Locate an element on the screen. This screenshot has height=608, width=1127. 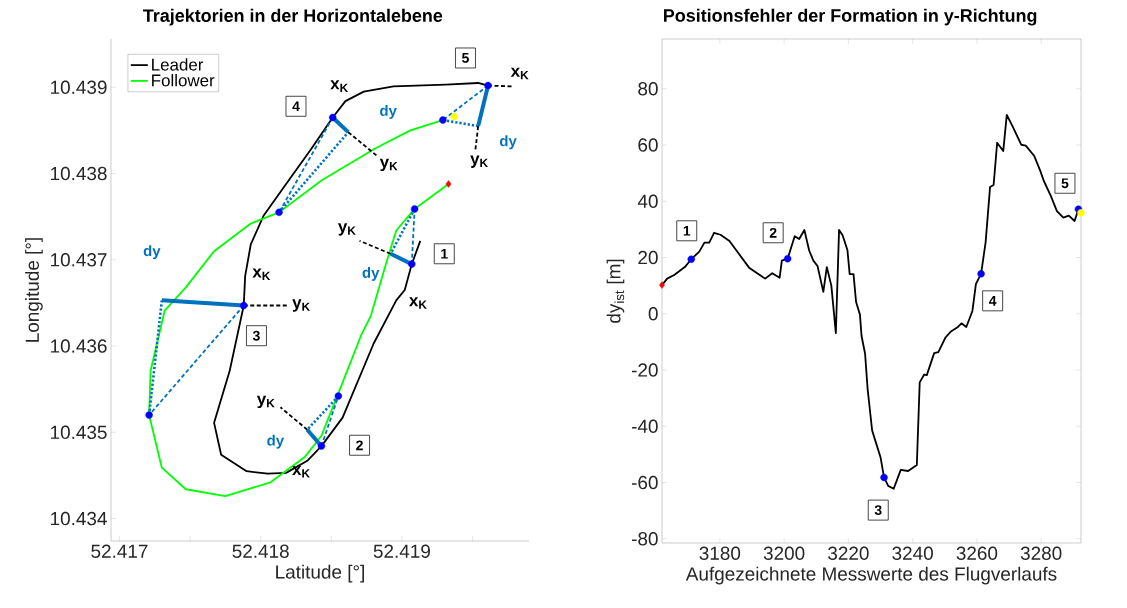
x-tick-label: 3240 is located at coordinates (912, 553).